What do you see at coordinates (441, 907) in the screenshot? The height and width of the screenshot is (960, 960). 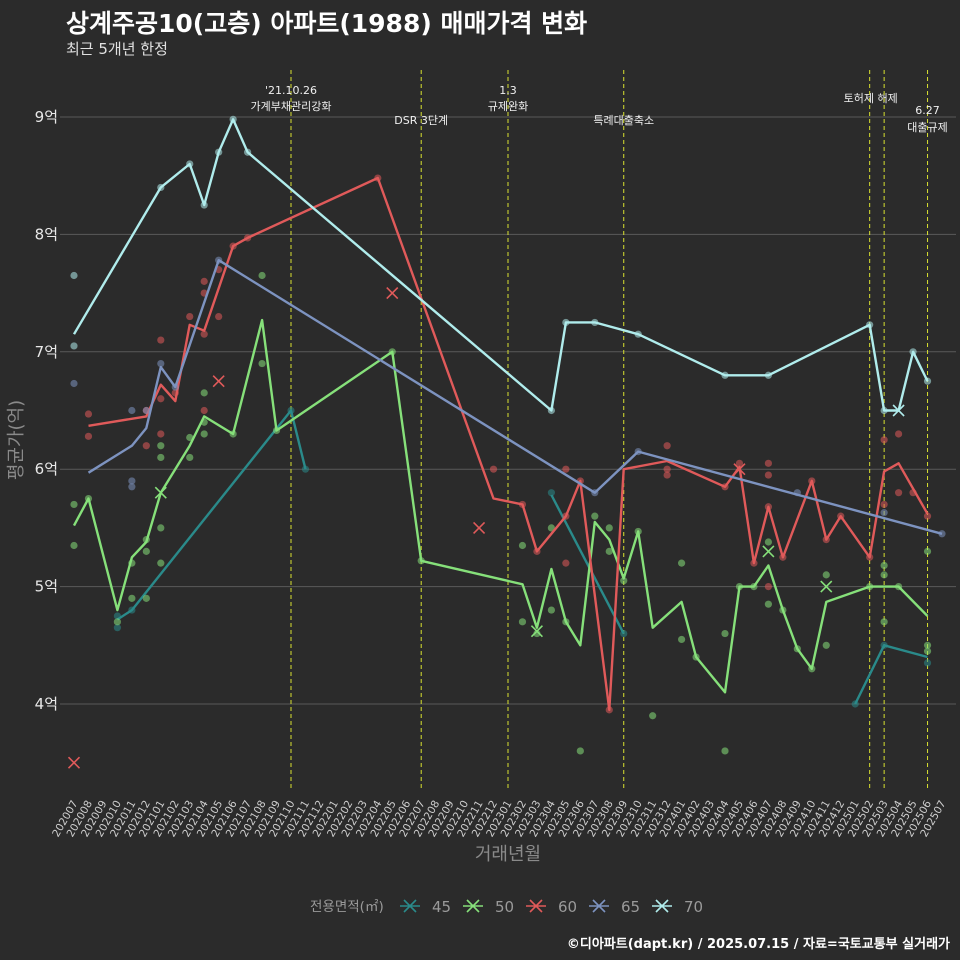 I see `legend-label: 45` at bounding box center [441, 907].